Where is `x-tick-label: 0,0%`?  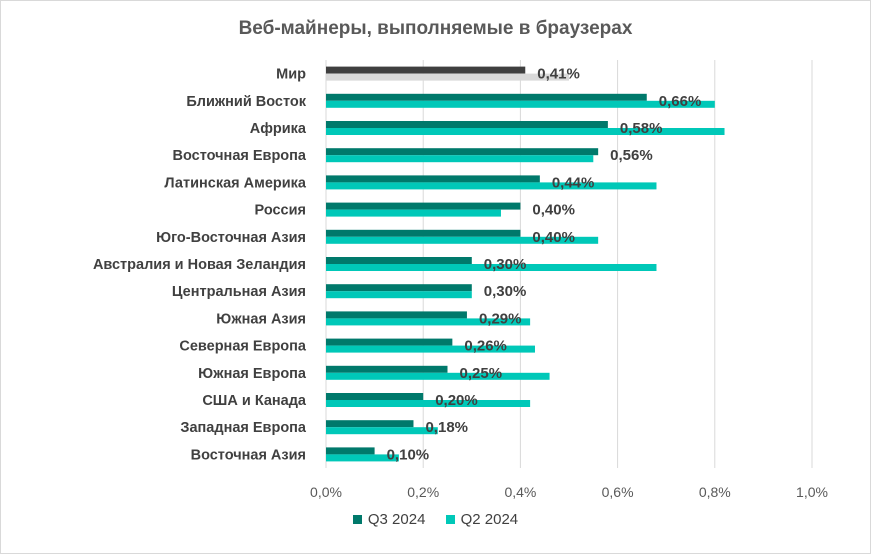
x-tick-label: 0,0% is located at coordinates (326, 492).